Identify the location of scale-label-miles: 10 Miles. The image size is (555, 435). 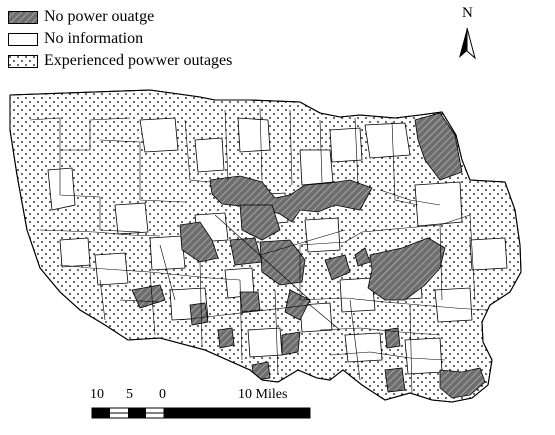
(263, 394).